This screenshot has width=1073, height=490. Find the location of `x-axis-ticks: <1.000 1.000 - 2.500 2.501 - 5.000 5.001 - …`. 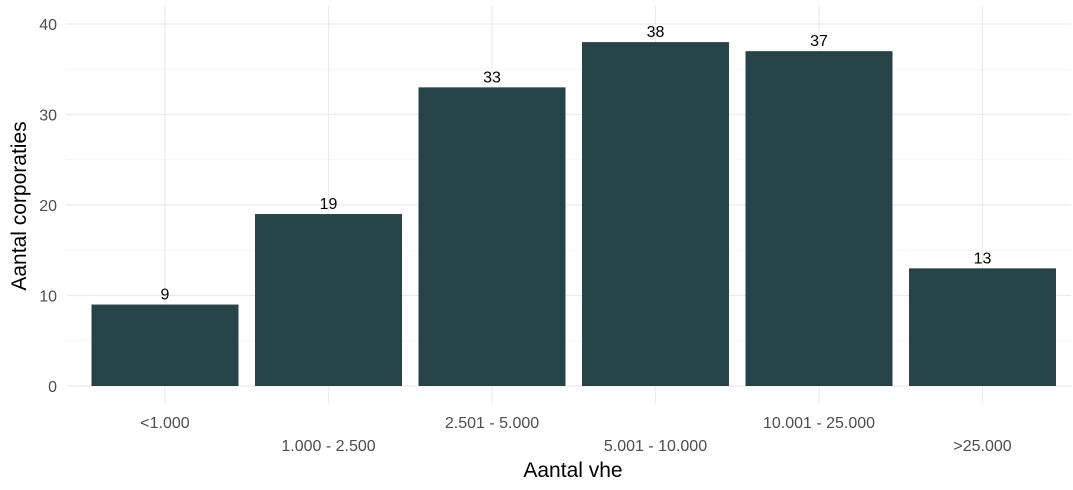

x-axis-ticks: <1.000 1.000 - 2.500 2.501 - 5.000 5.001 - … is located at coordinates (575, 435).